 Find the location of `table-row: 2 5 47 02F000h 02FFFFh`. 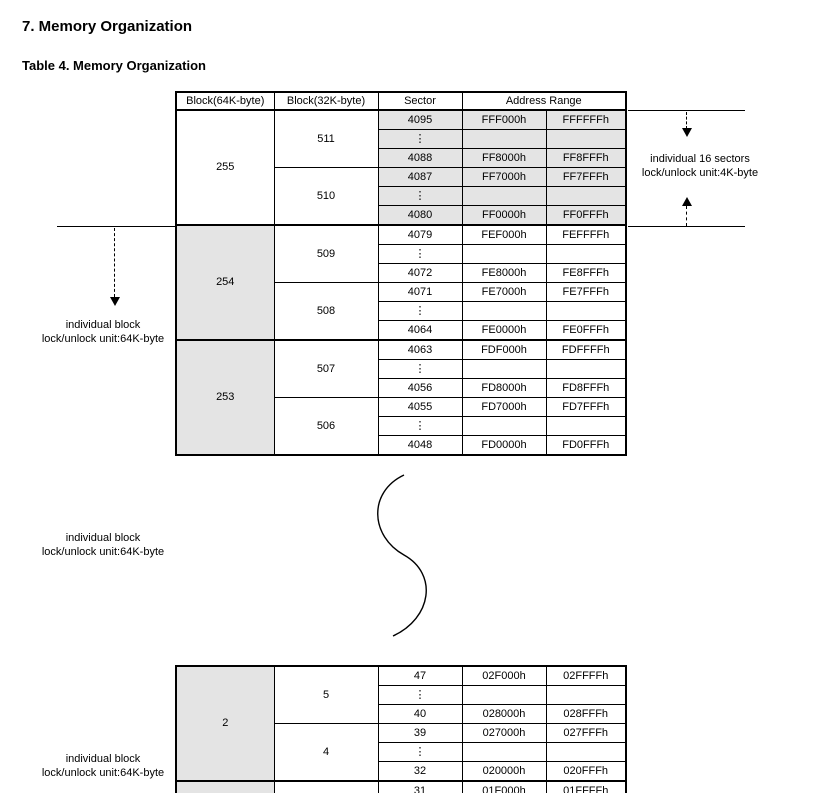

table-row: 2 5 47 02F000h 02FFFFh is located at coordinates (401, 723).